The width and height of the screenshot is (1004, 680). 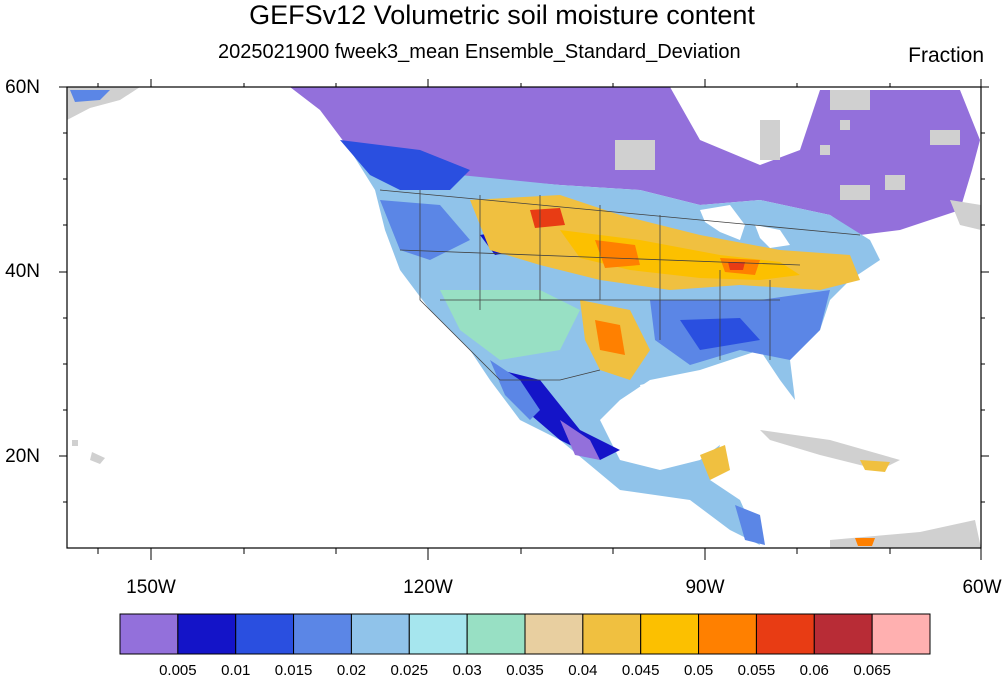 What do you see at coordinates (905, 534) in the screenshot?
I see `south-america-region` at bounding box center [905, 534].